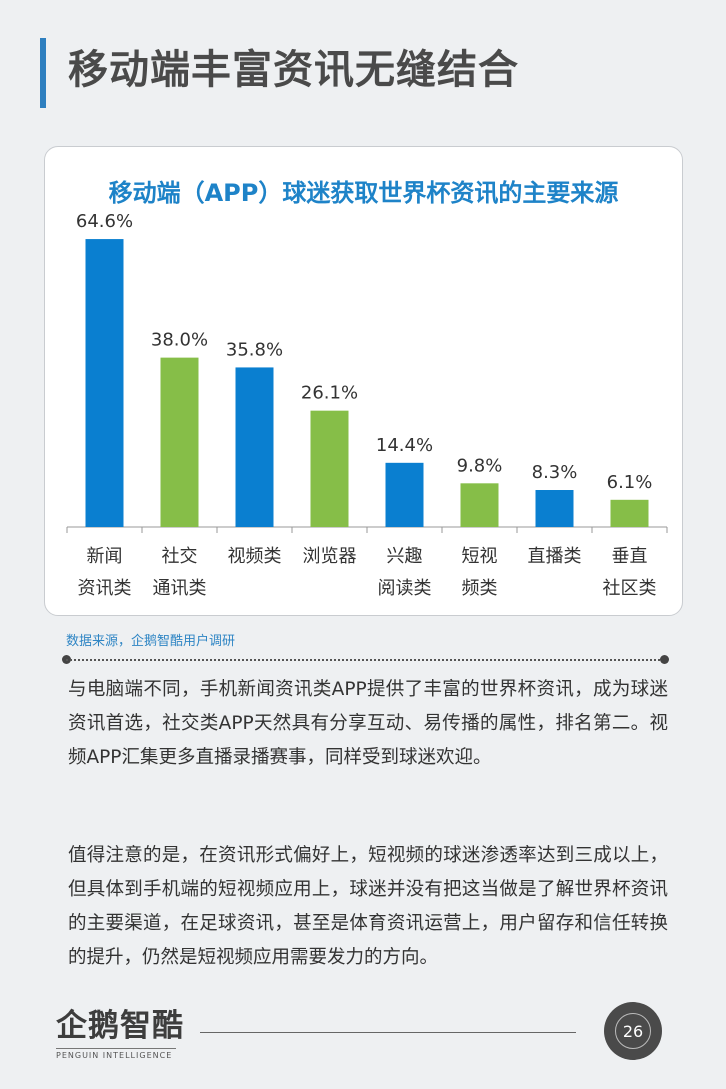 This screenshot has height=1089, width=726. I want to click on data-label: 6.1%, so click(630, 482).